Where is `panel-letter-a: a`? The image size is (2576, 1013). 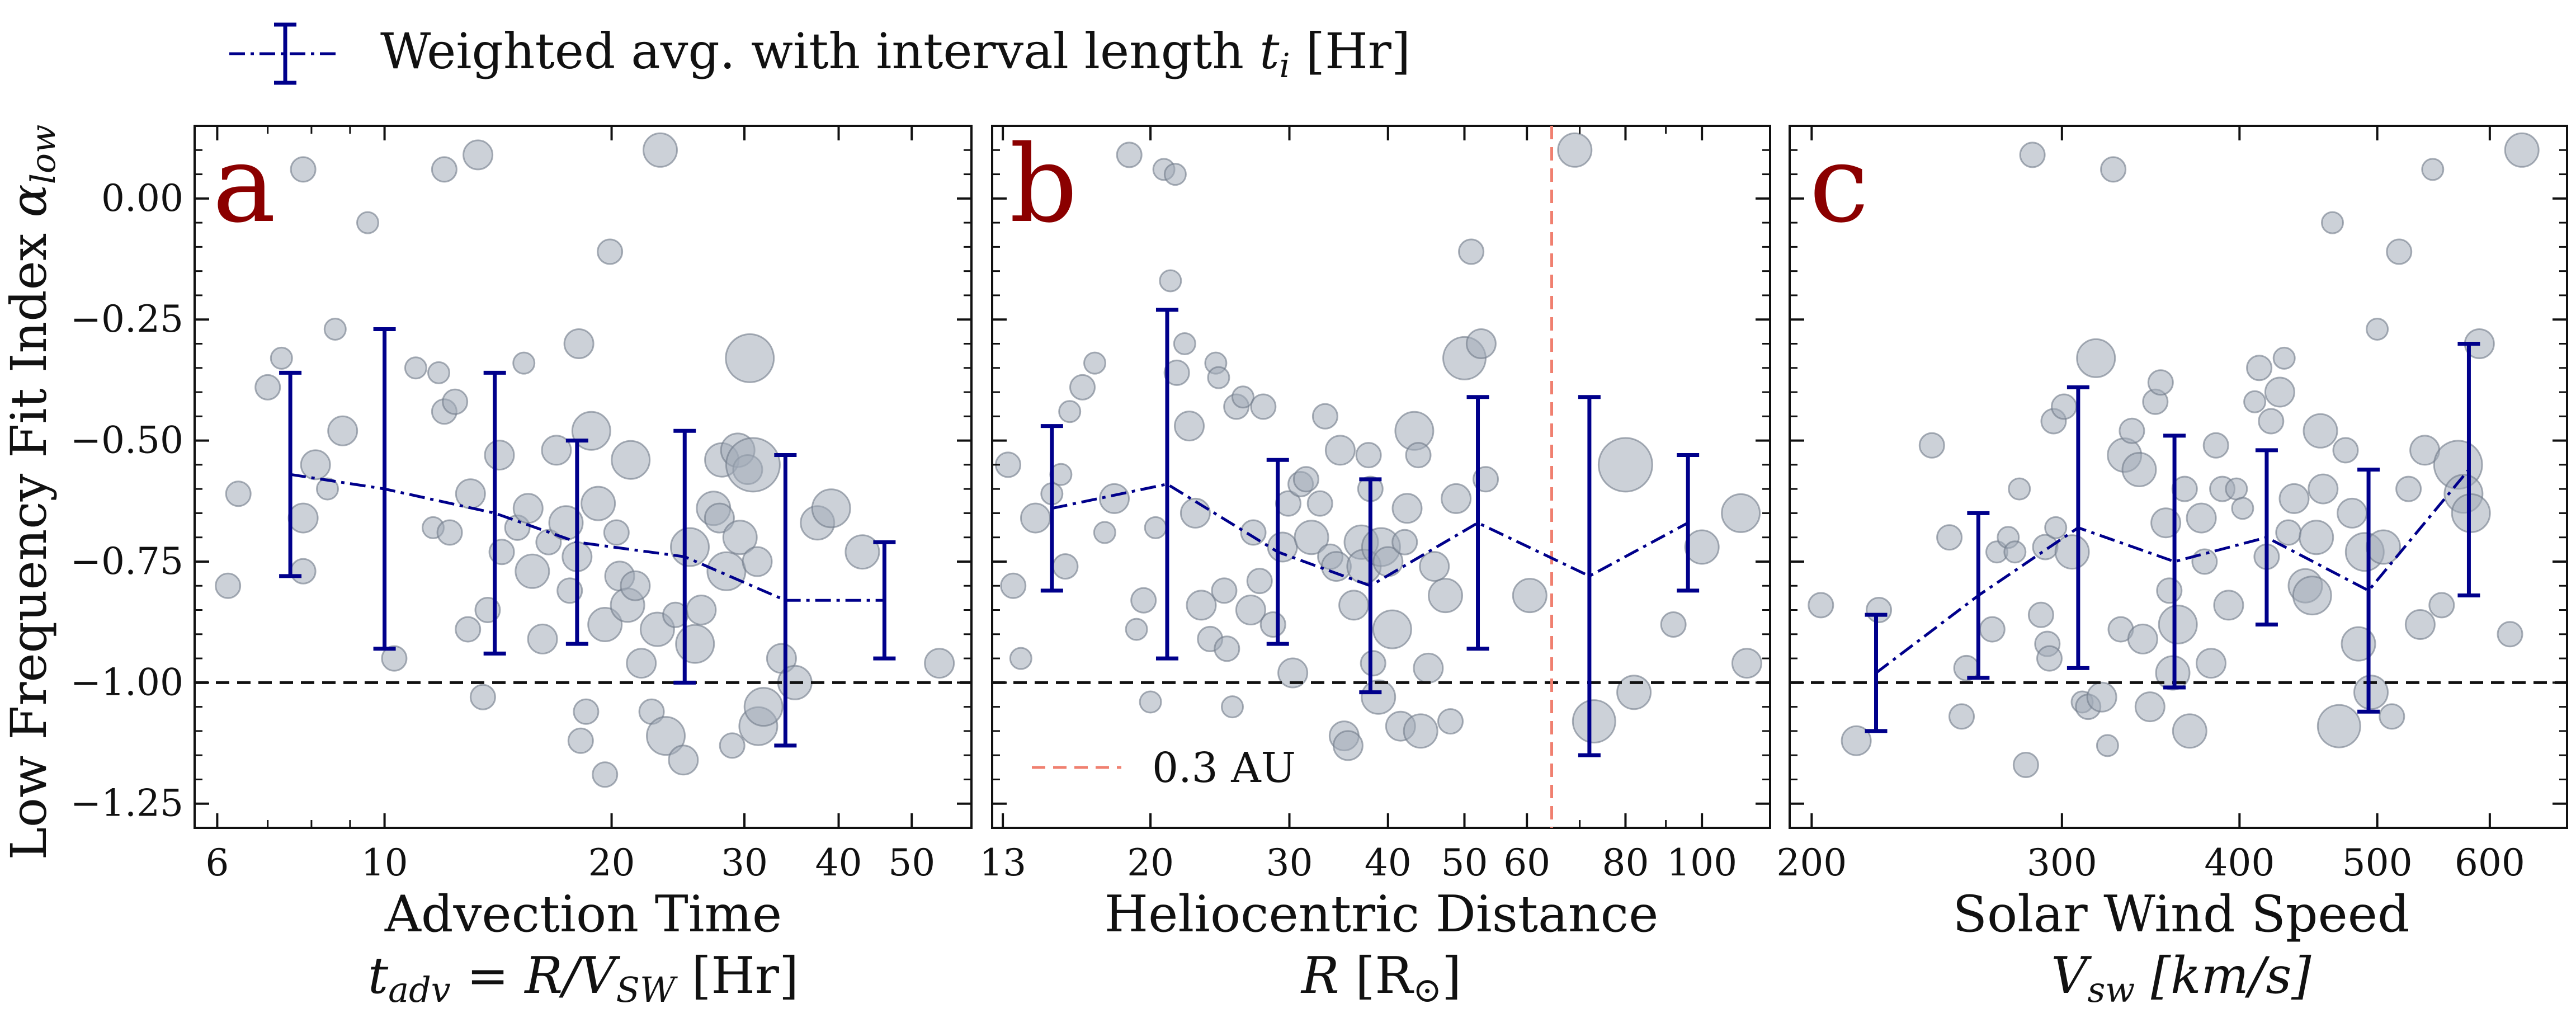
panel-letter-a: a is located at coordinates (244, 184).